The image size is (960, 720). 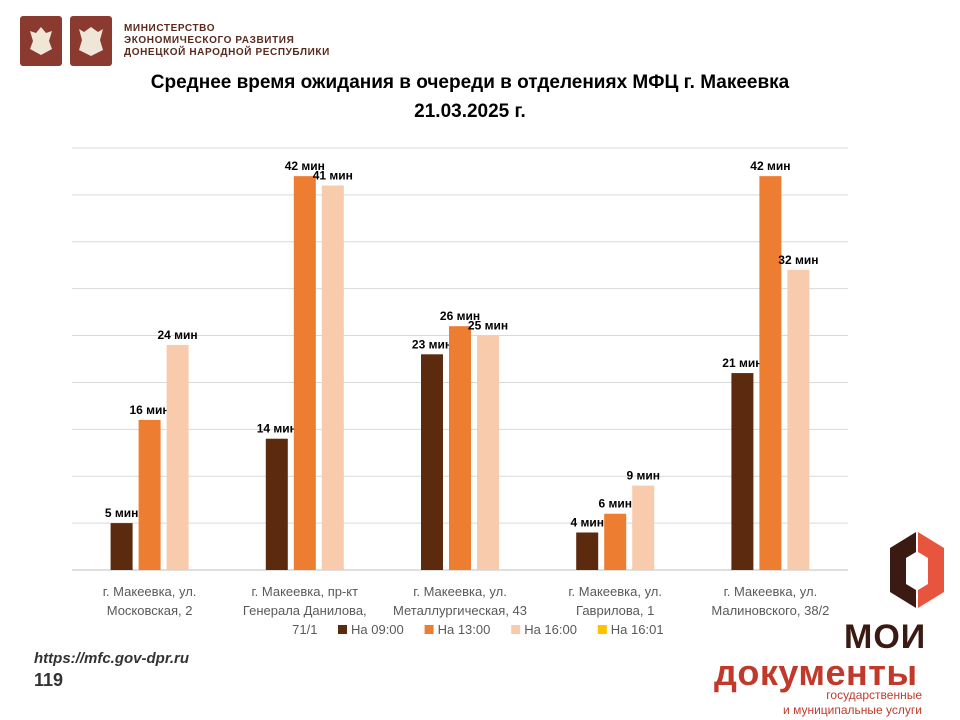 I want to click on x-tick-label: г. Макеевка, пр-кт, so click(x=304, y=591).